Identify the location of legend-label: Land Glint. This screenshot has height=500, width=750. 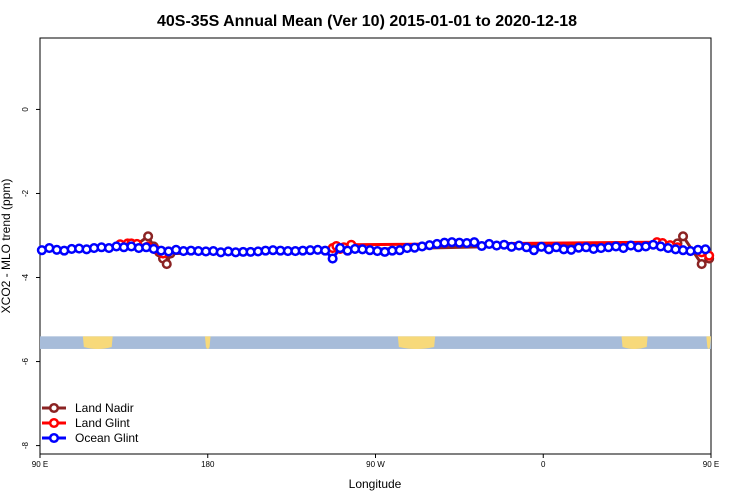
(102, 423).